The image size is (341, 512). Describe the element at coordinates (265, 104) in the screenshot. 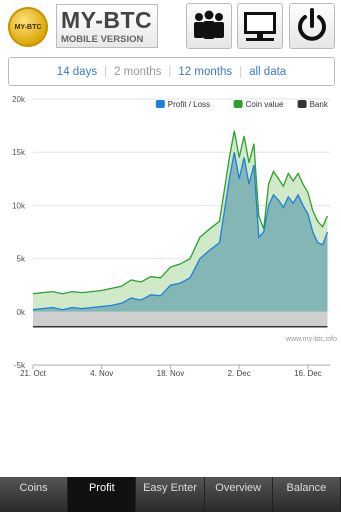

I see `legend-label: Coin value` at that location.